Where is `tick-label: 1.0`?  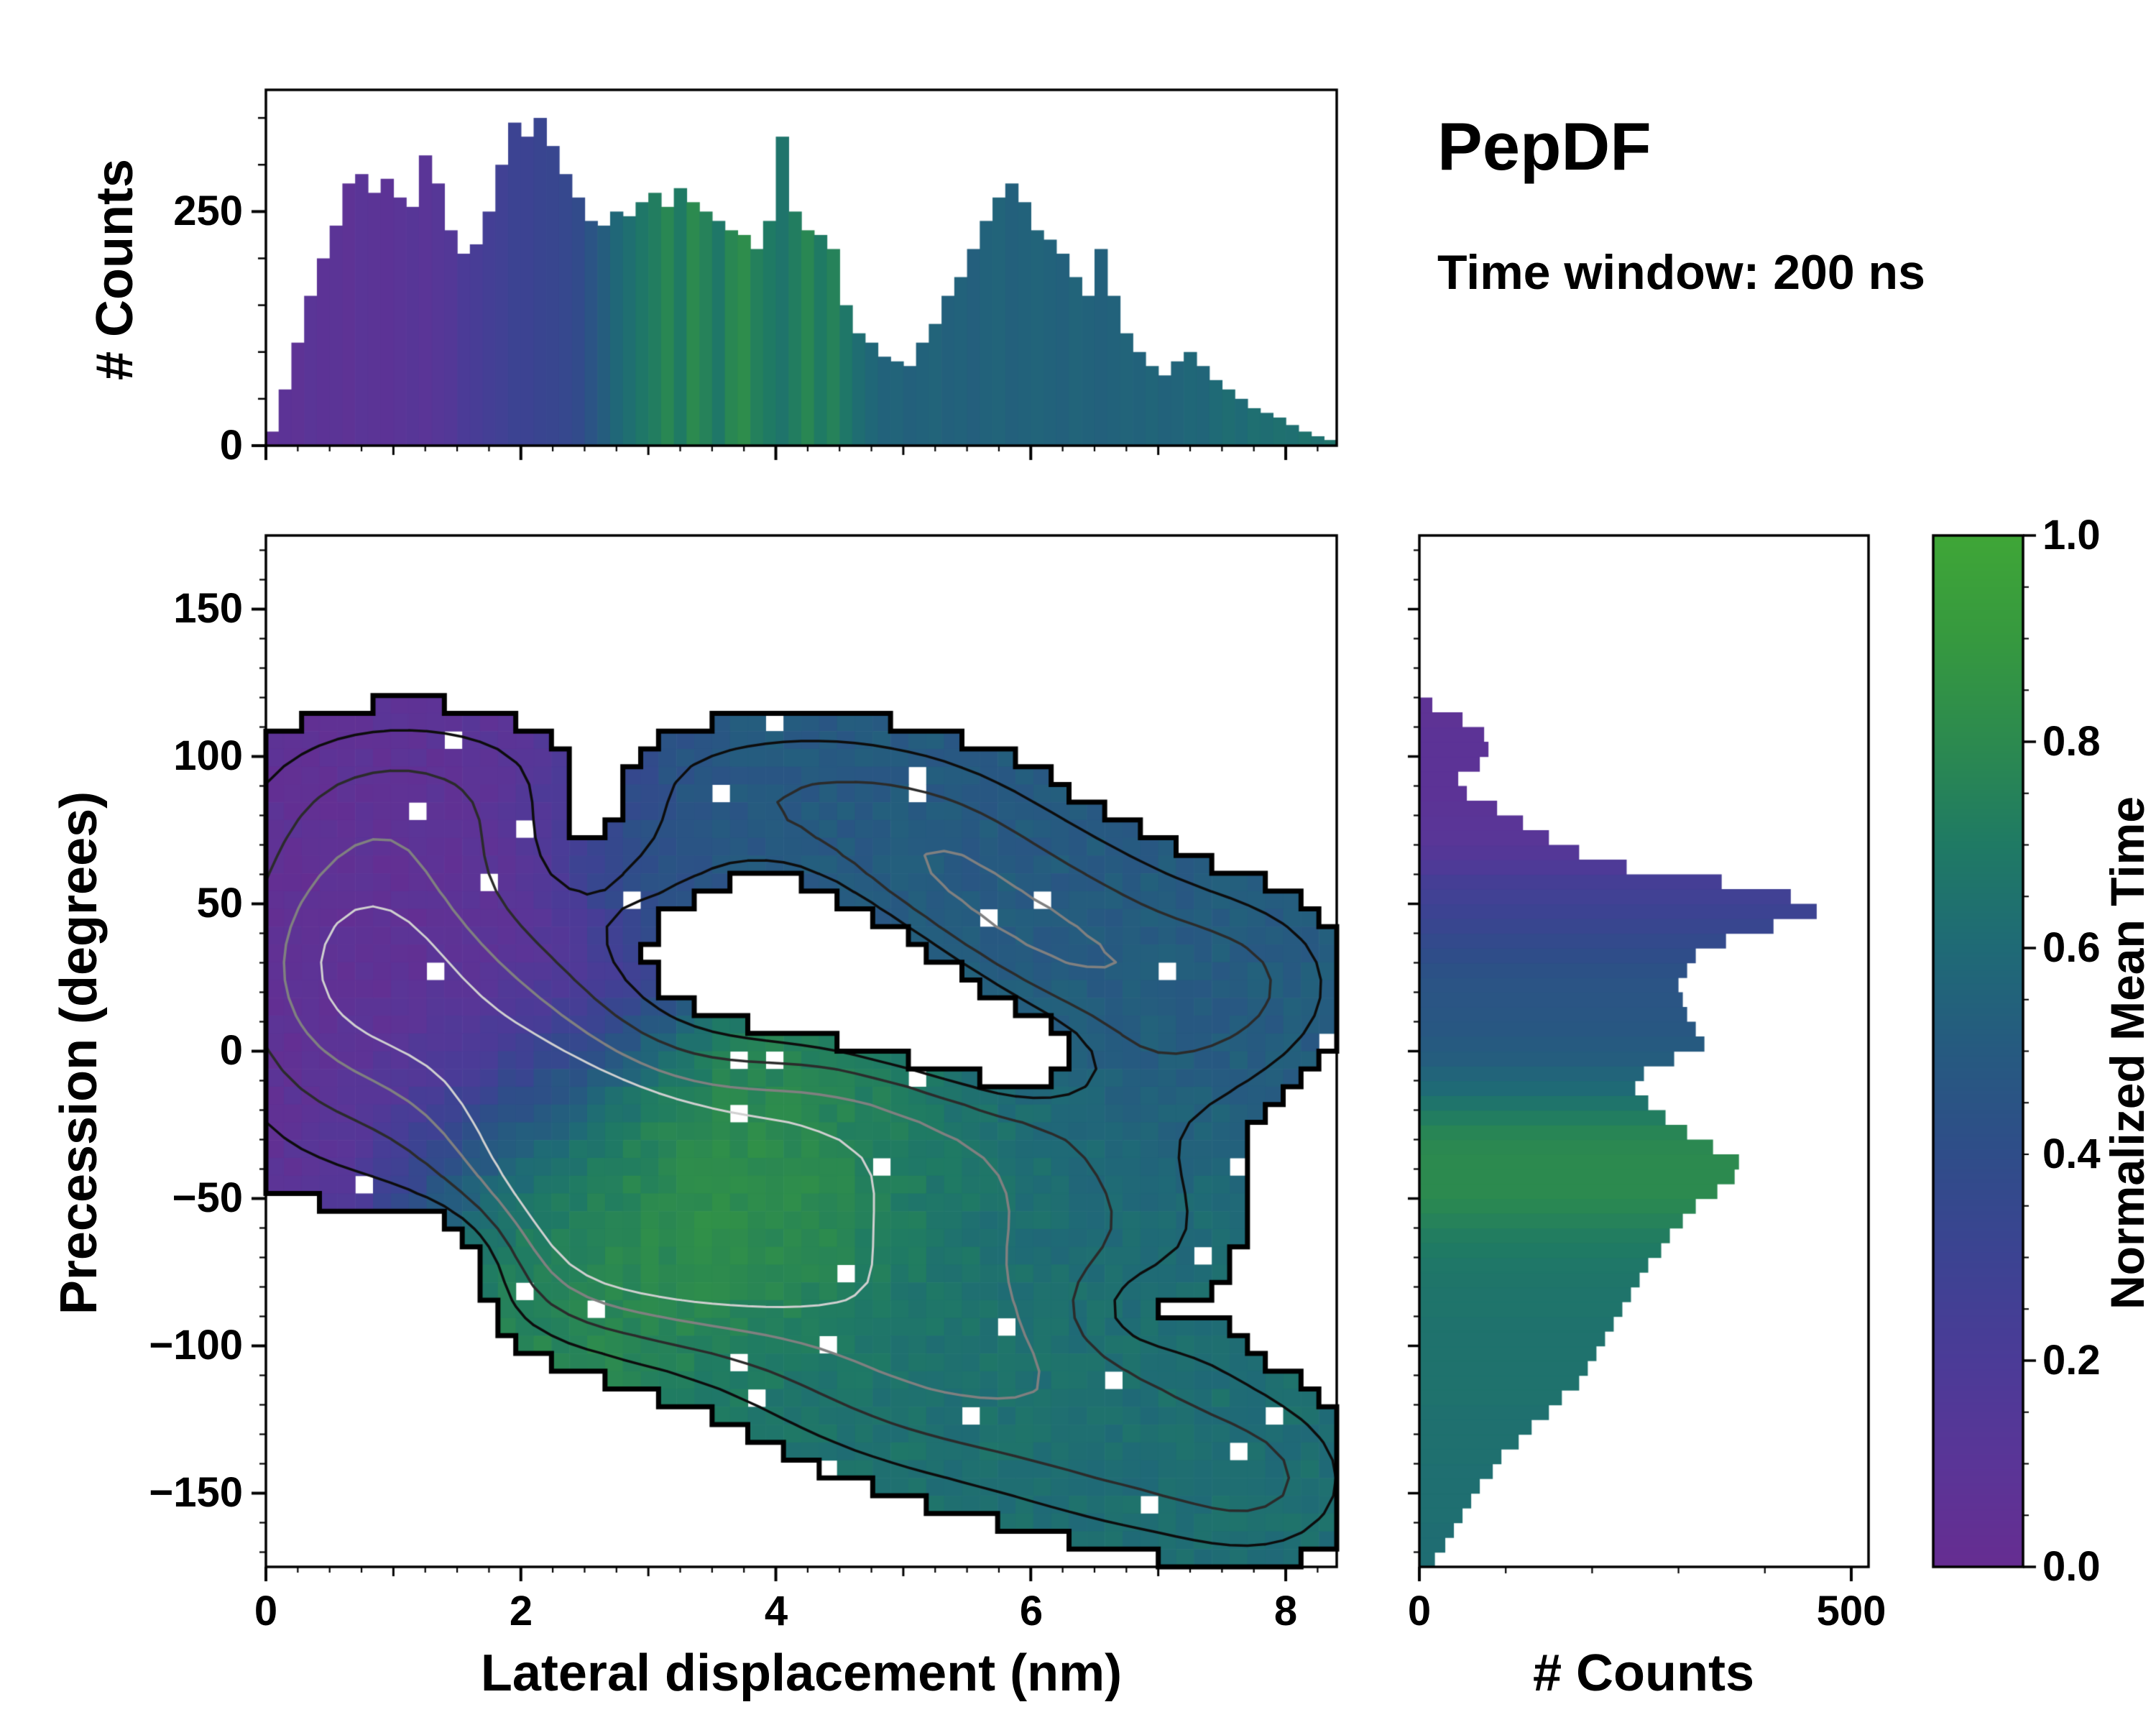
tick-label: 1.0 is located at coordinates (2071, 535).